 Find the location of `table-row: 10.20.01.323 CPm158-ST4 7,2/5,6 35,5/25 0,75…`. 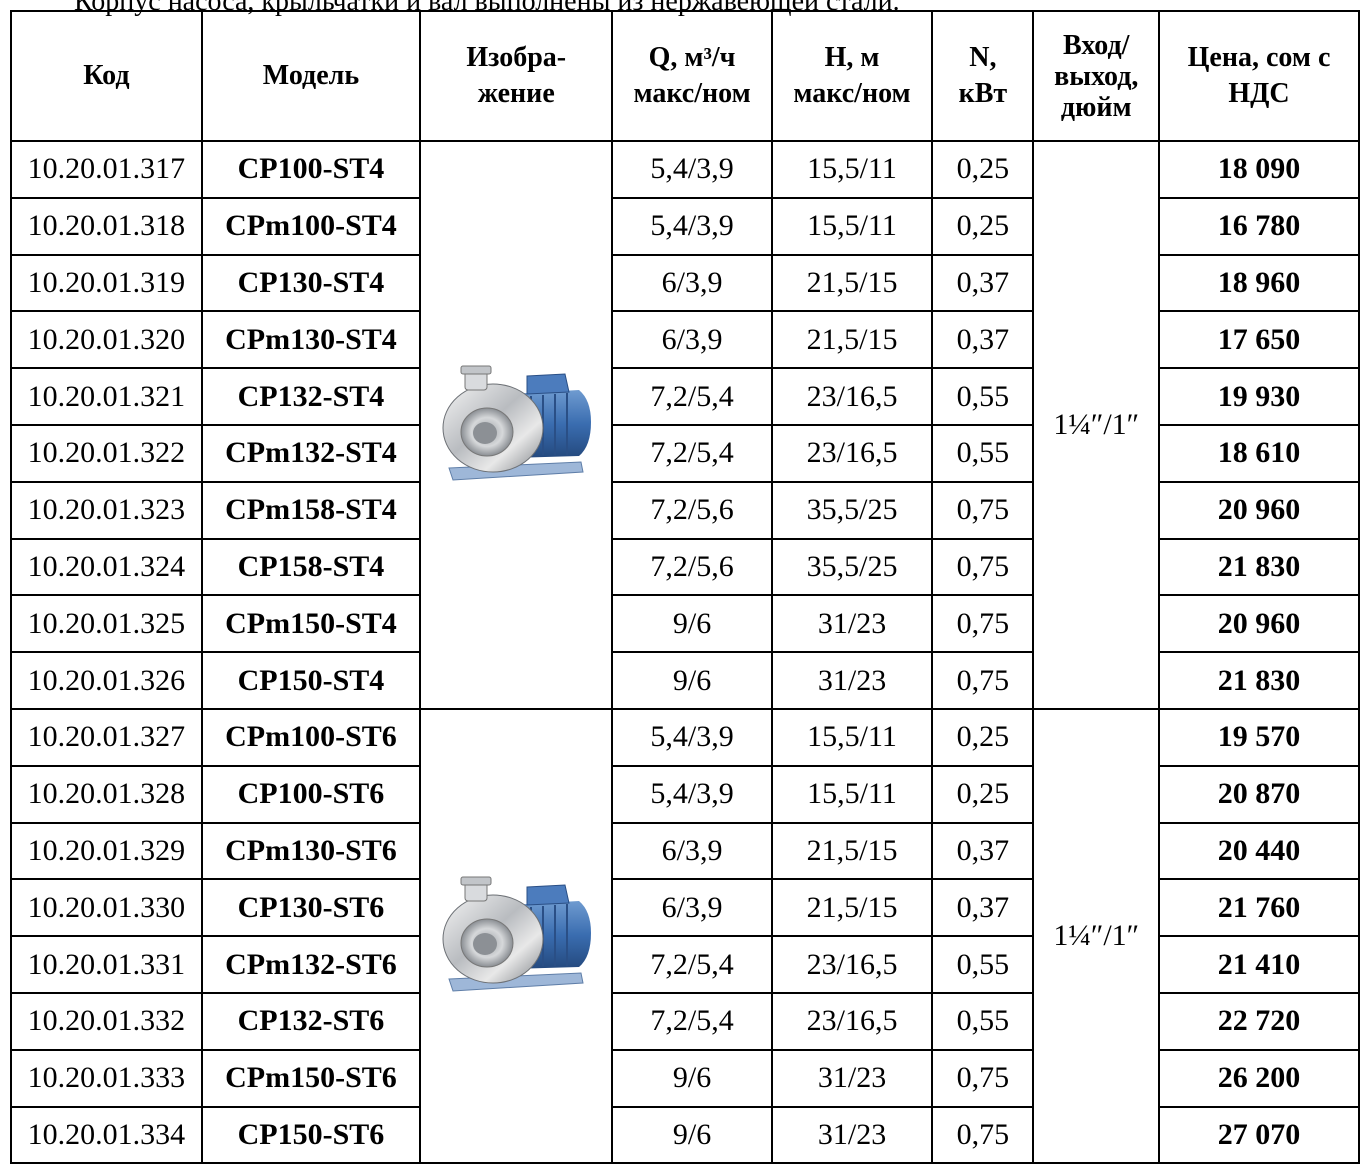

table-row: 10.20.01.323 CPm158-ST4 7,2/5,6 35,5/25 0,75… is located at coordinates (685, 510).